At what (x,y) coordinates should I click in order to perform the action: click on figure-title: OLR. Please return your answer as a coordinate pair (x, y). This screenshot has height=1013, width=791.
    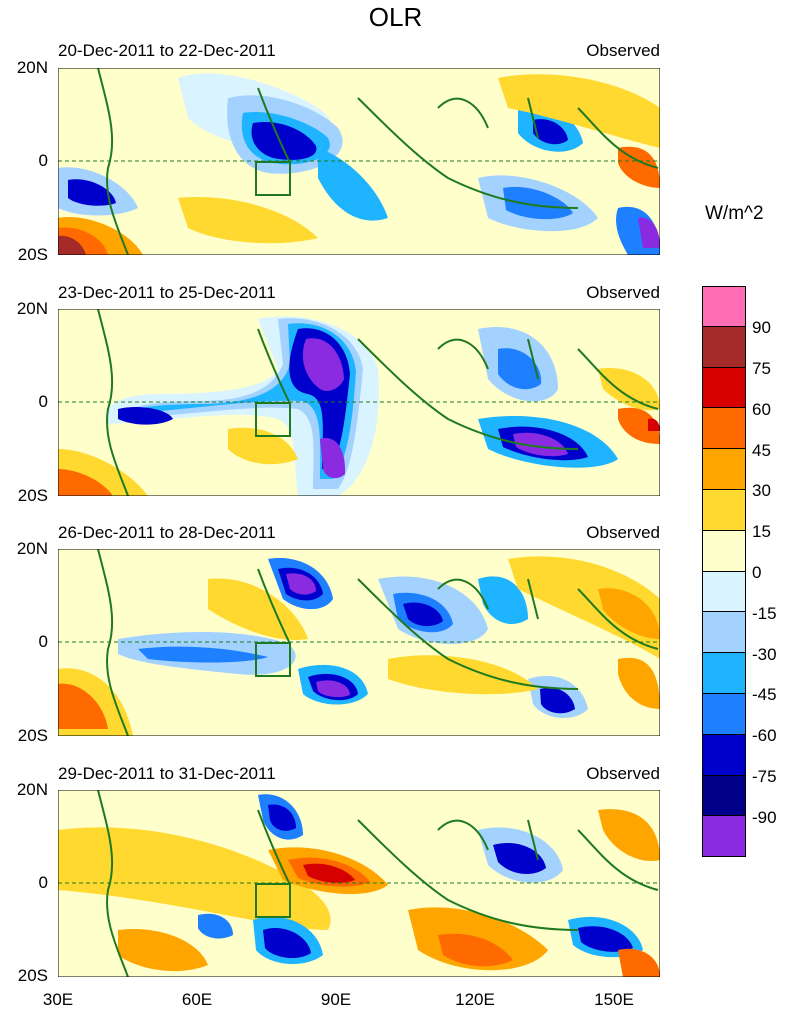
    Looking at the image, I should click on (395, 17).